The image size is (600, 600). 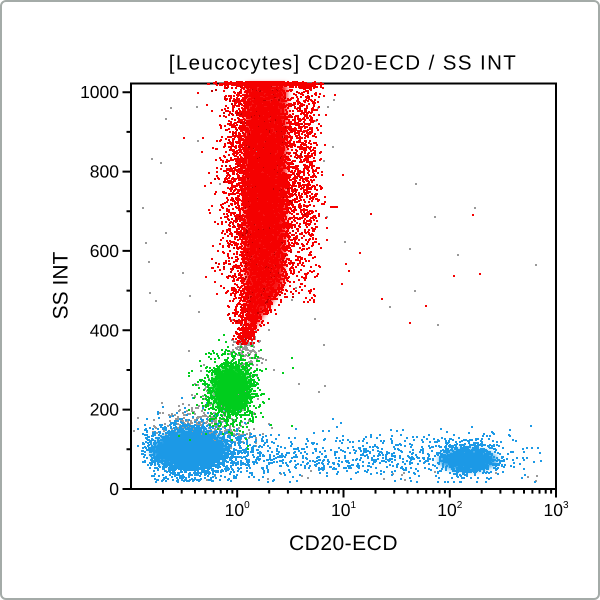 I want to click on svg-text: 800, so click(x=104, y=172).